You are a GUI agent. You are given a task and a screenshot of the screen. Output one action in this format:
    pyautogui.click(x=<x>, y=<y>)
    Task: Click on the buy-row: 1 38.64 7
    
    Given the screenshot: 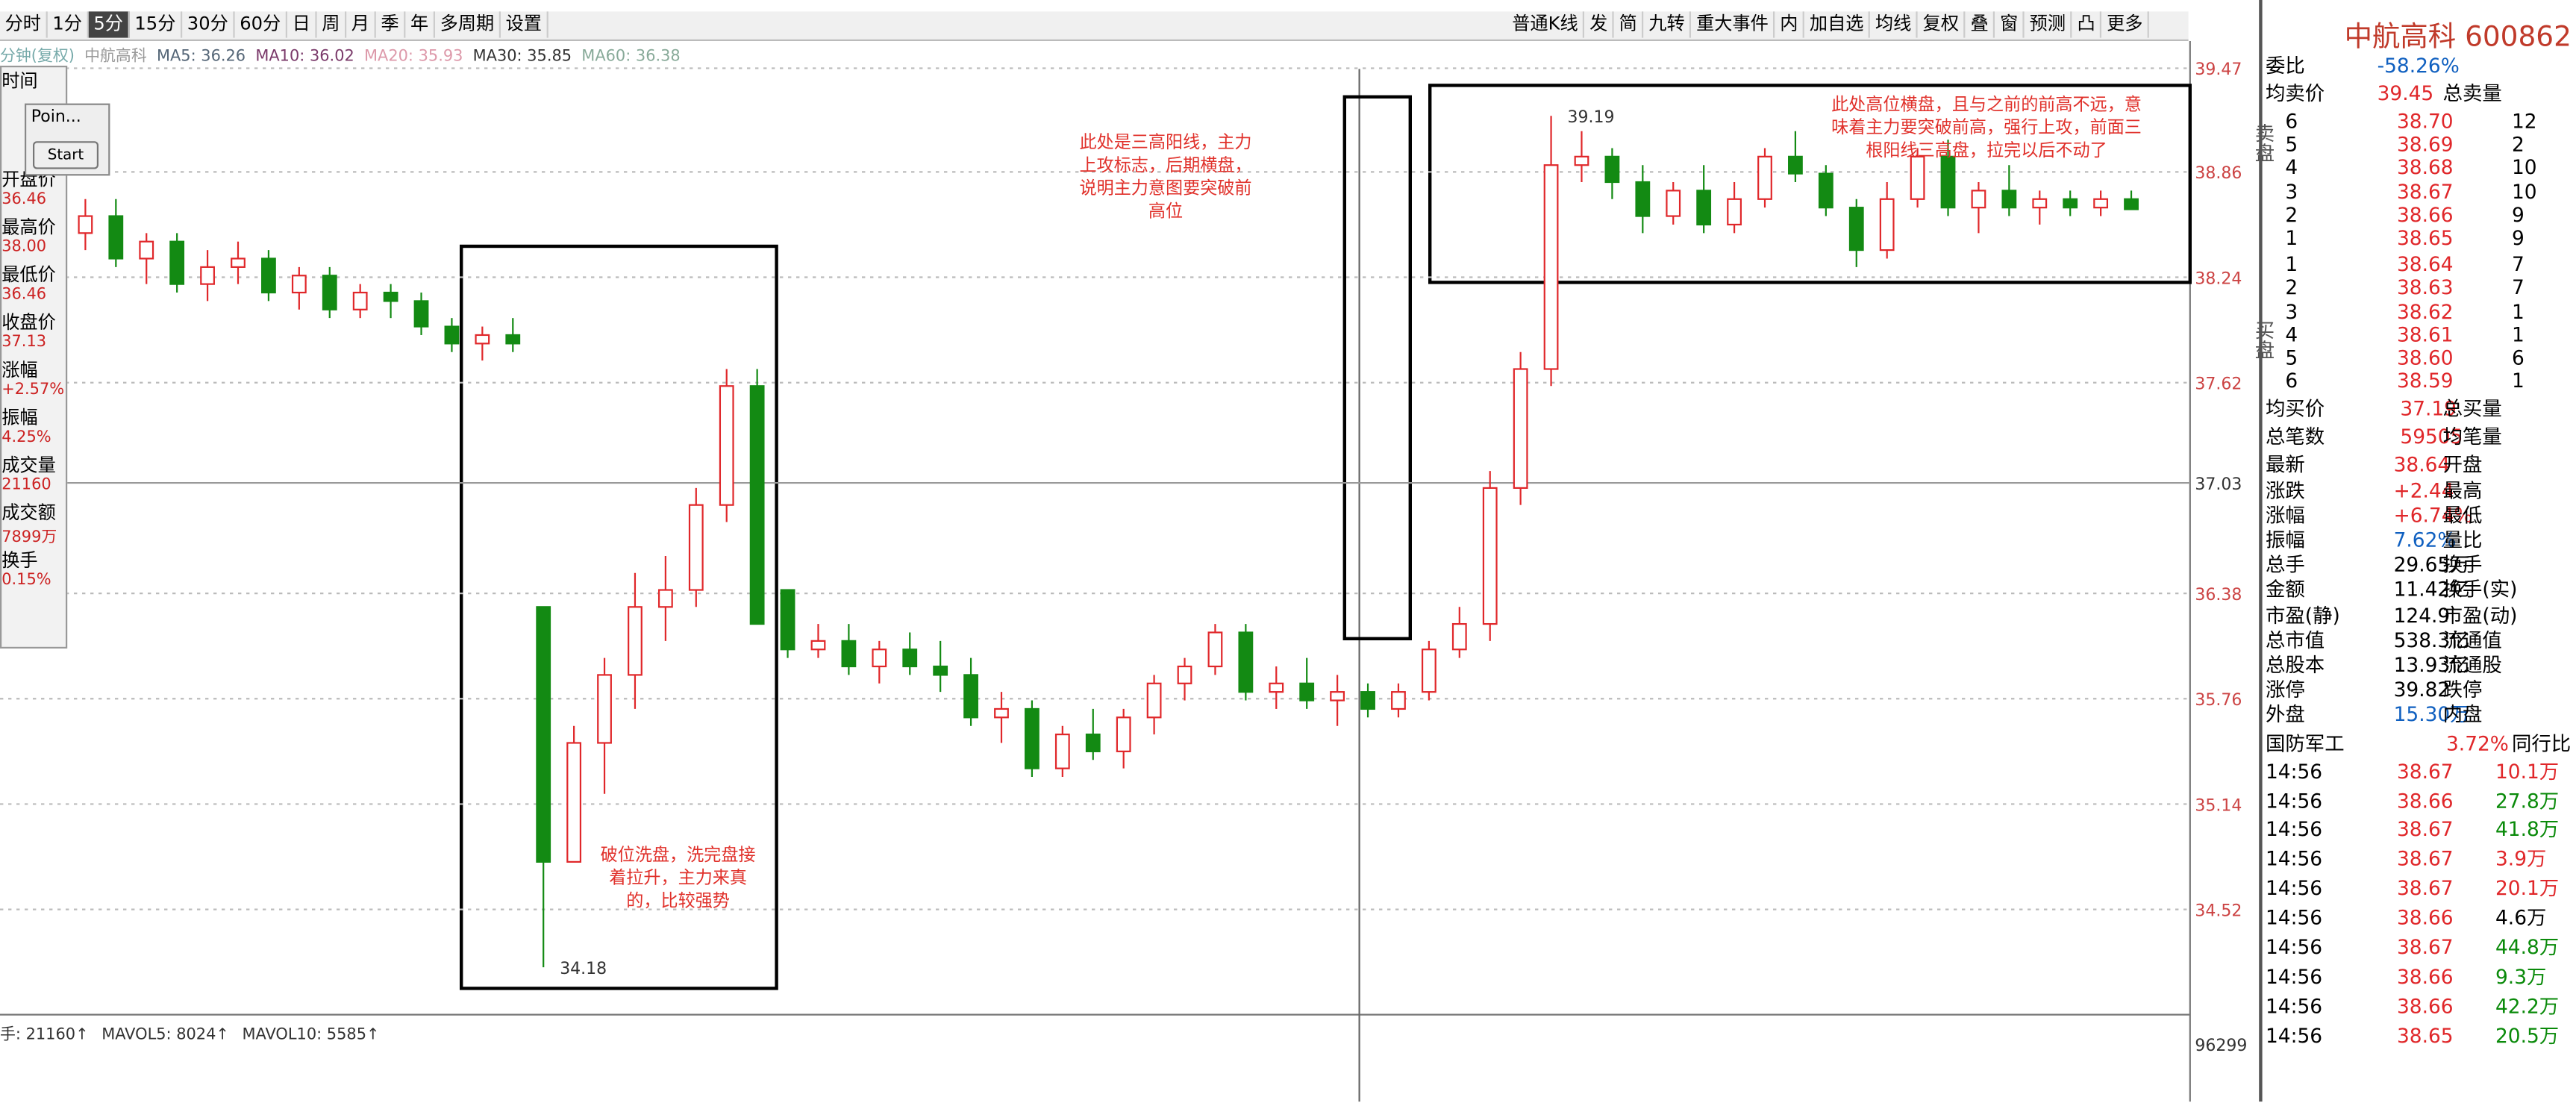 What is the action you would take?
    pyautogui.click(x=2421, y=265)
    